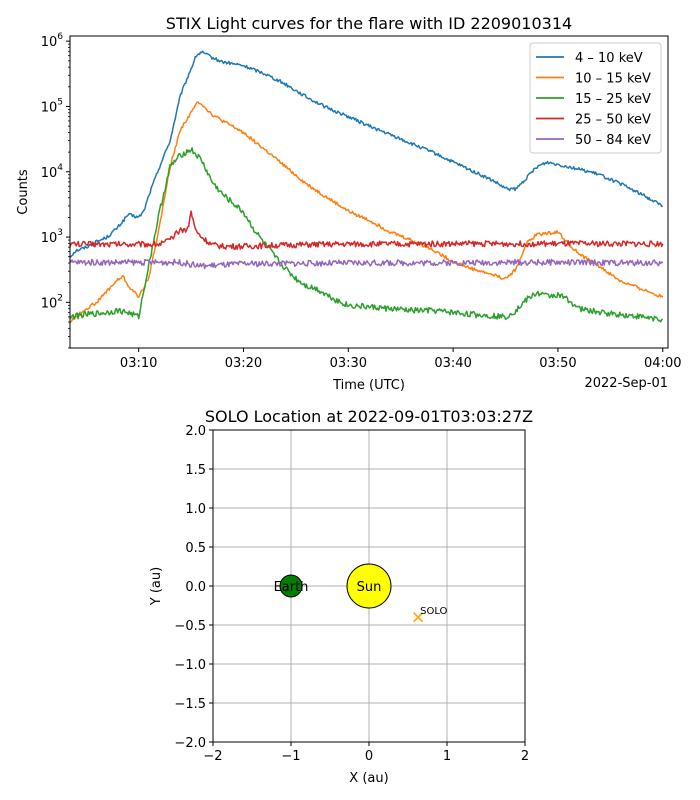 The image size is (700, 800). What do you see at coordinates (557, 363) in the screenshot?
I see `x-tick-label: 03:50` at bounding box center [557, 363].